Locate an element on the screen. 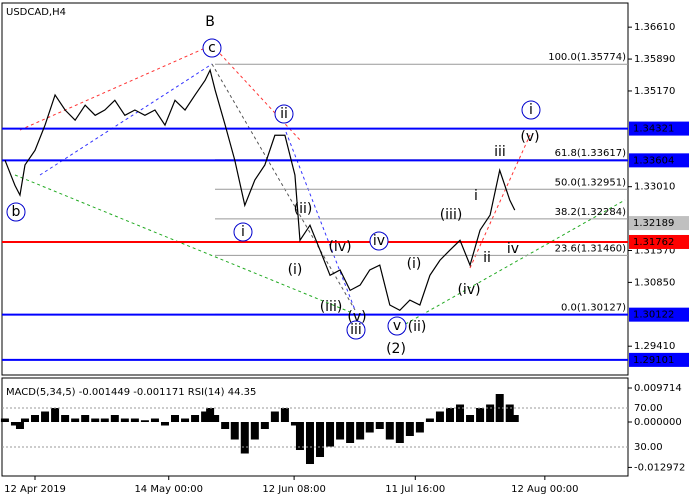 Image resolution: width=700 pixels, height=500 pixels. level-label: 1.32189 is located at coordinates (653, 223).